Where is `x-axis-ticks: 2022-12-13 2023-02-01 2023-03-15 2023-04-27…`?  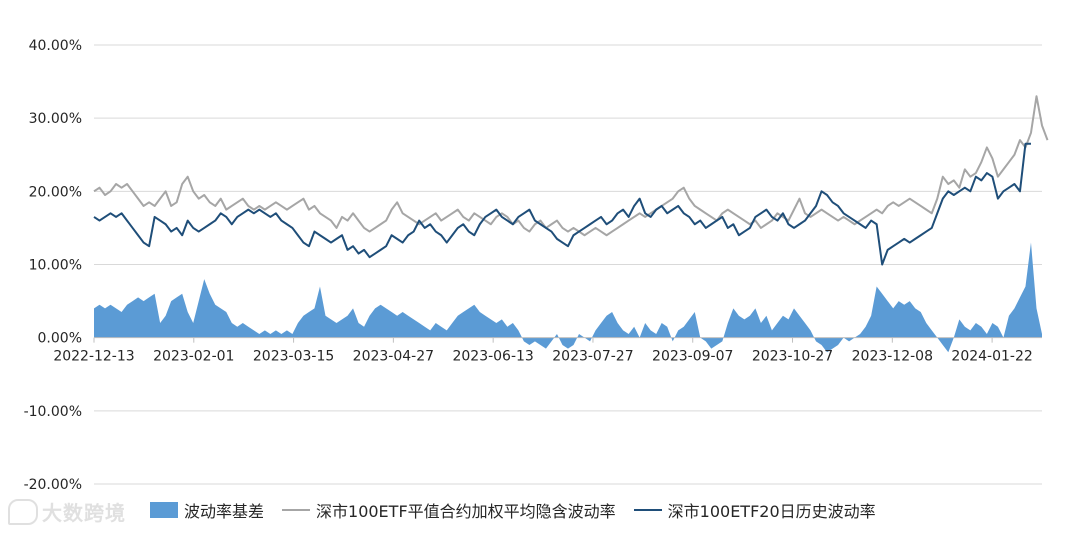 x-axis-ticks: 2022-12-13 2023-02-01 2023-03-15 2023-04-27… is located at coordinates (547, 351).